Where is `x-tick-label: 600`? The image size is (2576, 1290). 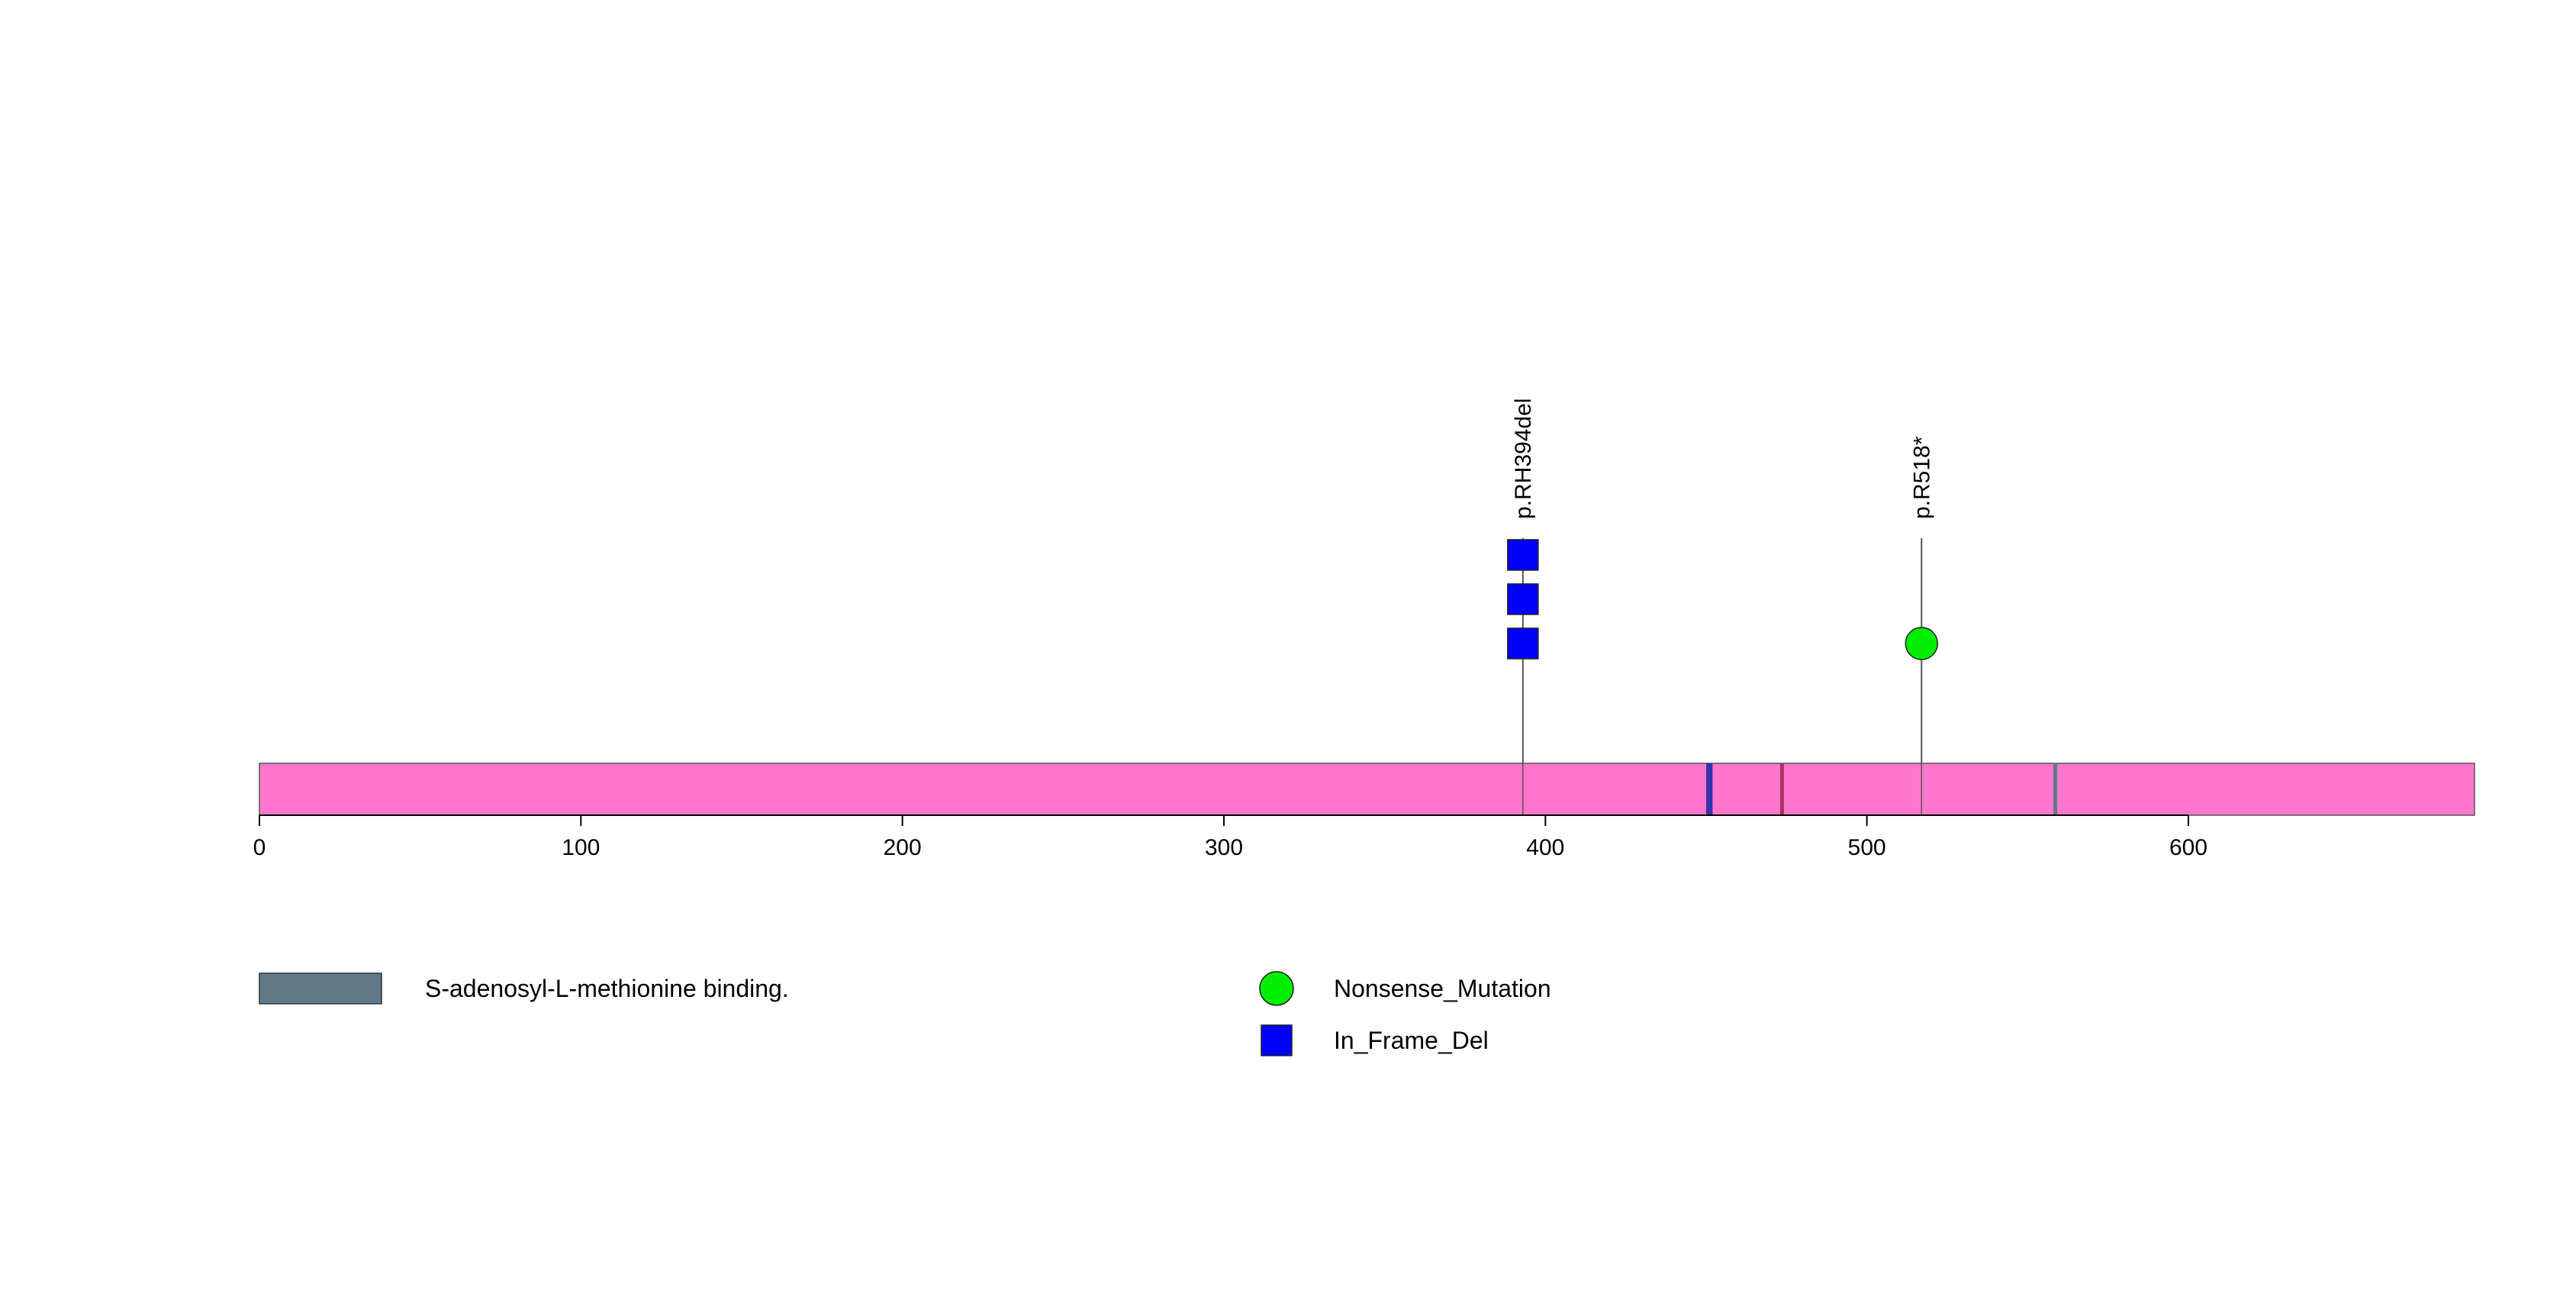
x-tick-label: 600 is located at coordinates (2188, 847).